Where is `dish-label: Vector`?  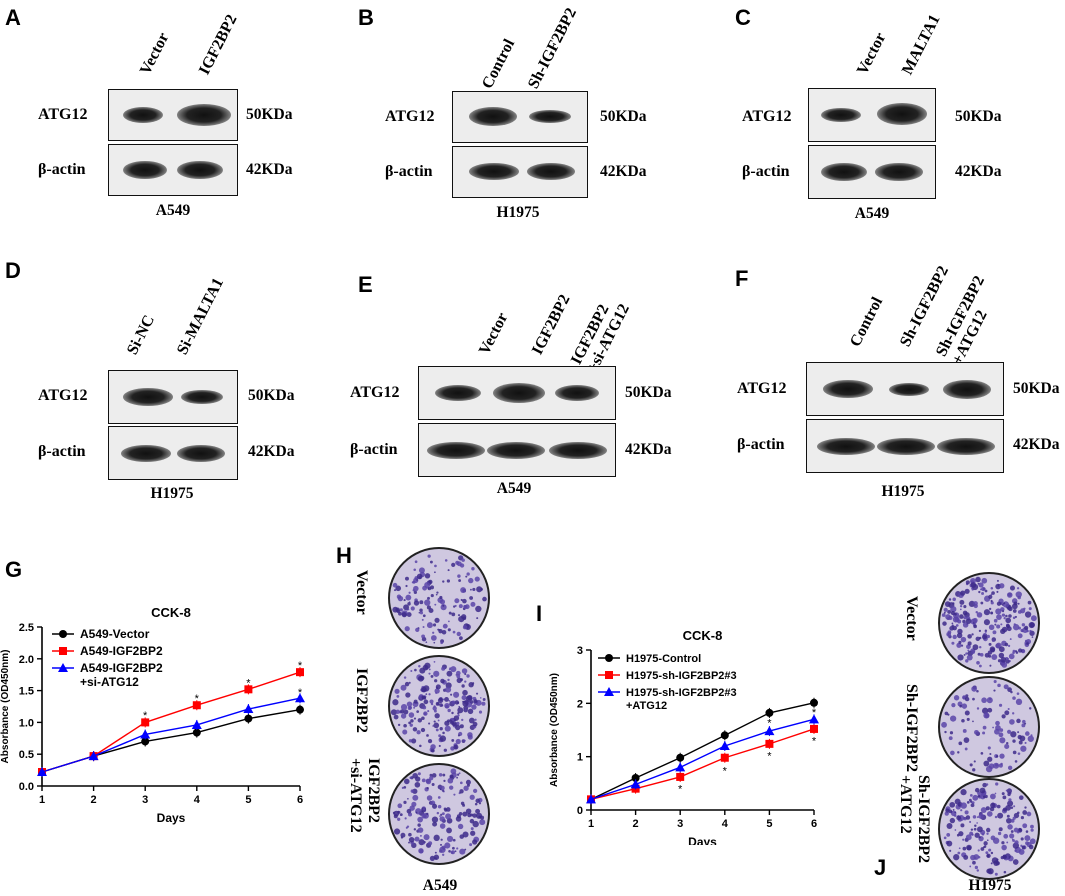 dish-label: Vector is located at coordinates (361, 592).